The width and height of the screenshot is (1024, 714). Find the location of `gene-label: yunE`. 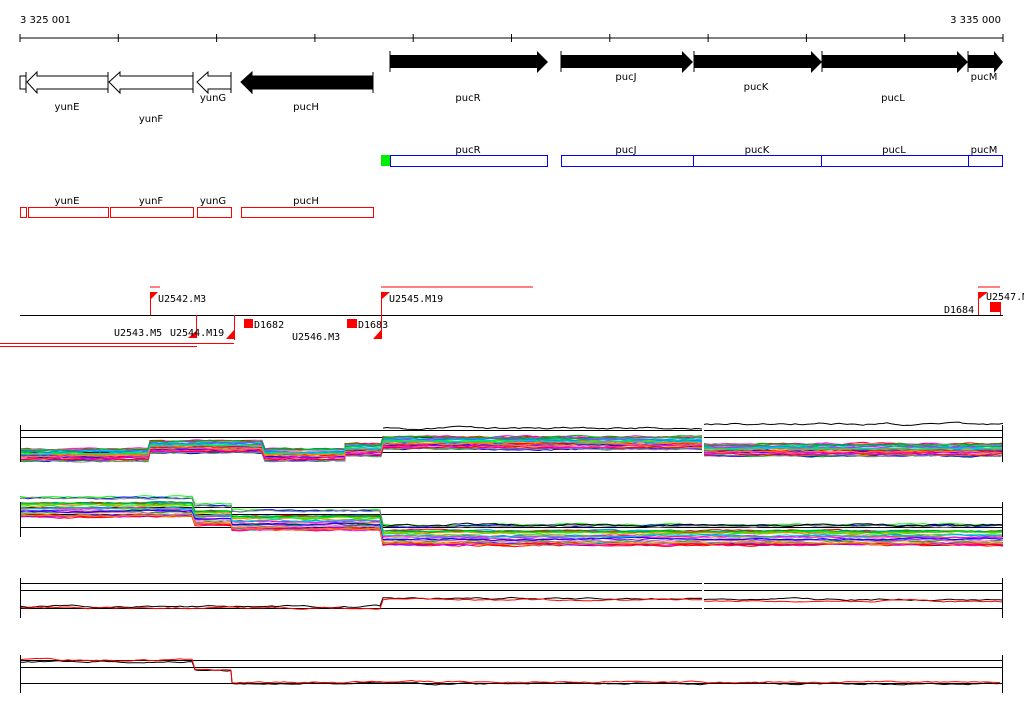

gene-label: yunE is located at coordinates (67, 107).